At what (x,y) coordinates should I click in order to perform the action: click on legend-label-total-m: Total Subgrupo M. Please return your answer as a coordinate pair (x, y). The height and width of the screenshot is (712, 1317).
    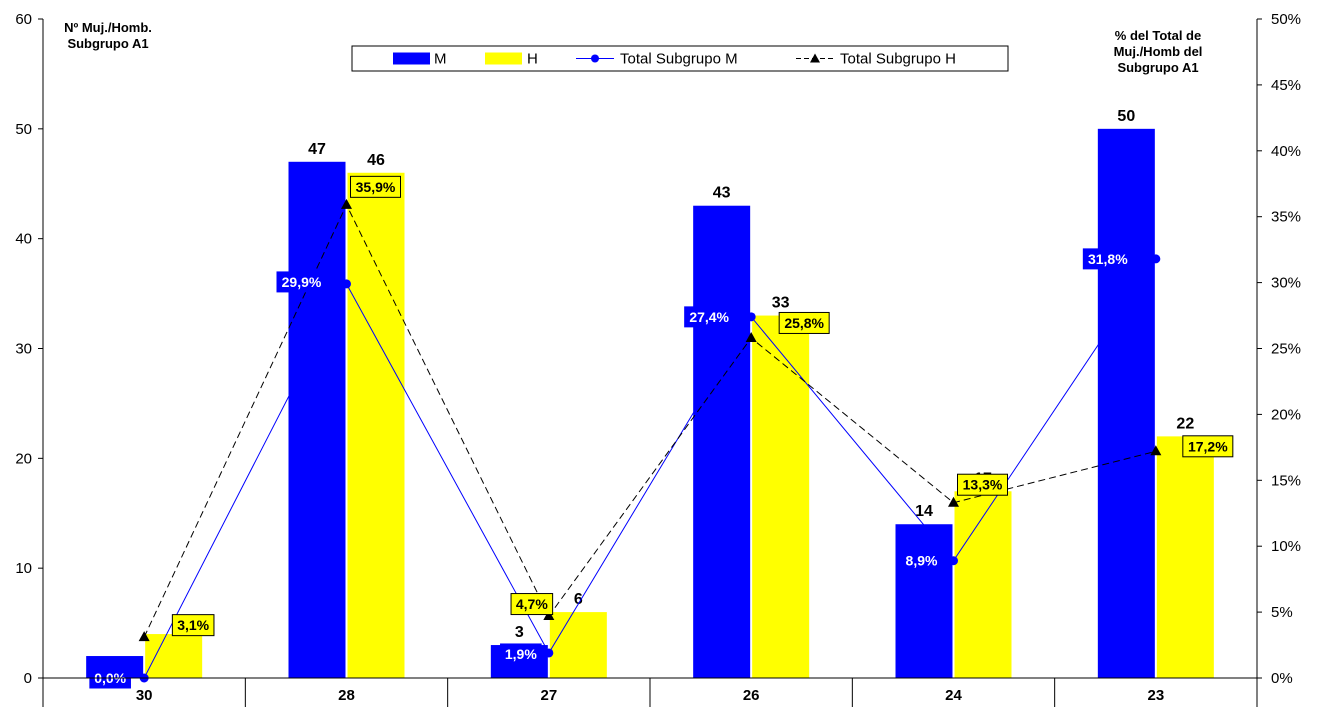
    Looking at the image, I should click on (679, 59).